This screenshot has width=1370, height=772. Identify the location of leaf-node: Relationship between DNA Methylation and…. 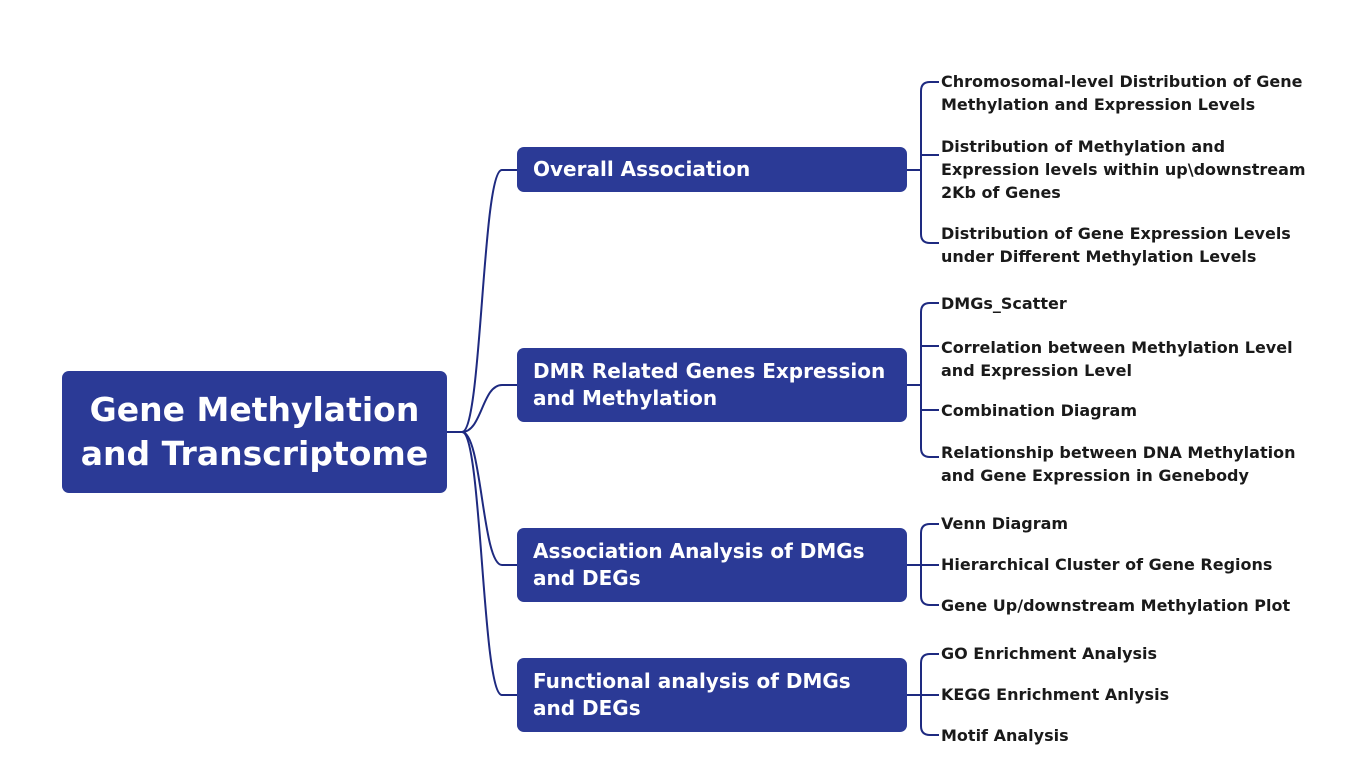
(1118, 464).